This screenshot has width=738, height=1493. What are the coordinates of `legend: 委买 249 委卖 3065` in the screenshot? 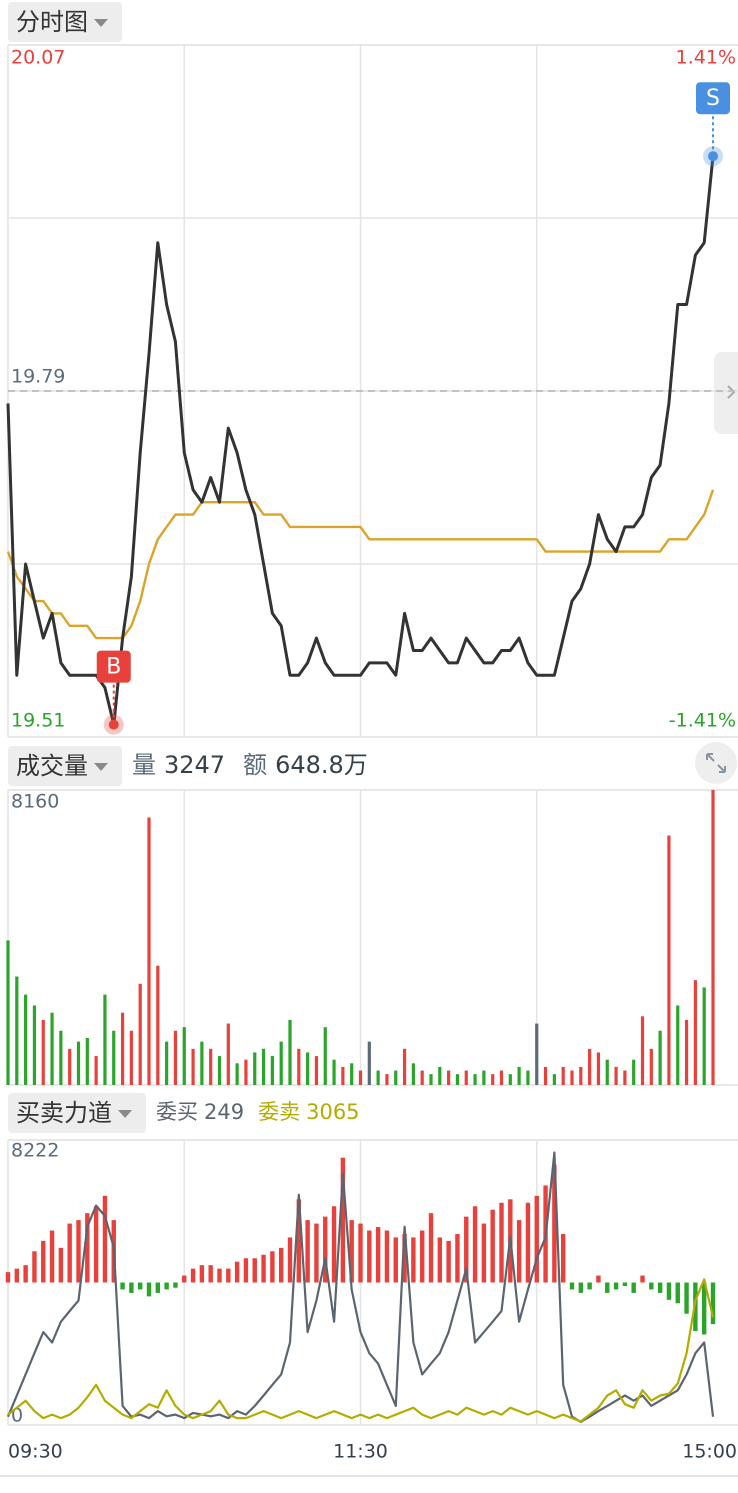 It's located at (258, 1112).